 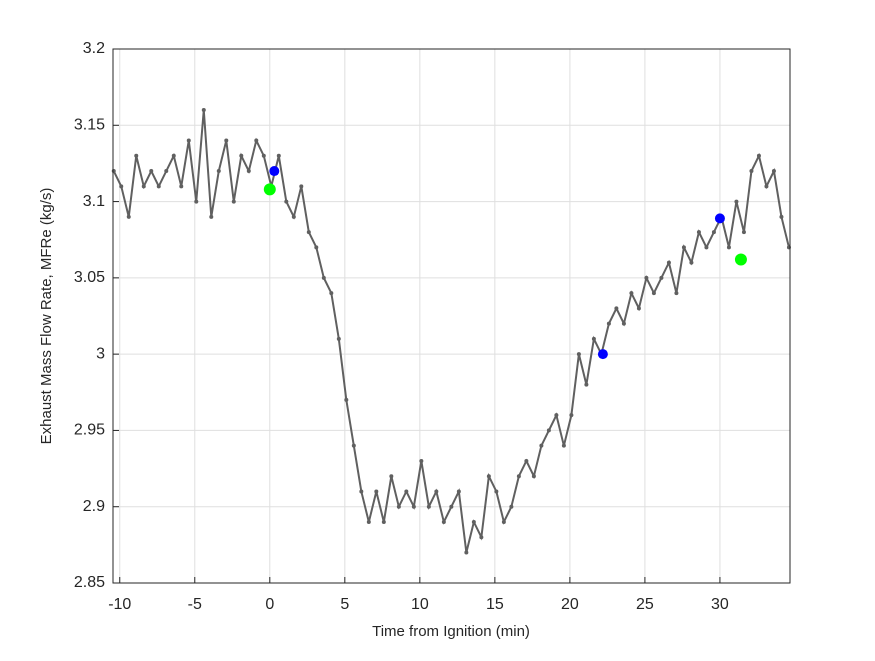 I want to click on x-tick-label: -10, so click(x=119, y=604).